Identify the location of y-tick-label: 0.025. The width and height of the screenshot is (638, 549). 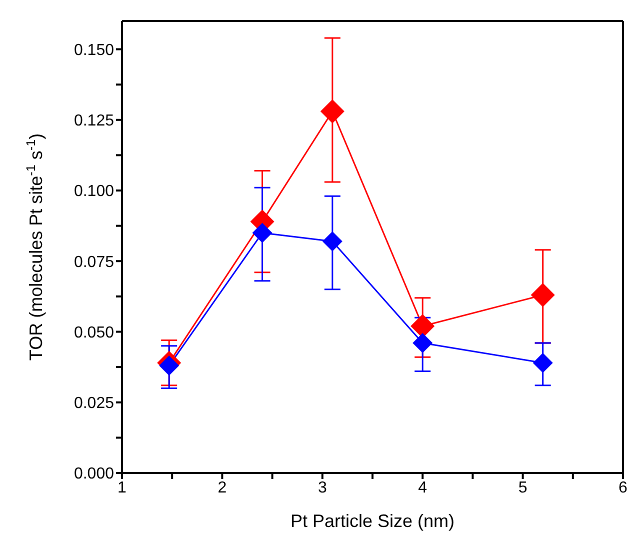
(94, 403).